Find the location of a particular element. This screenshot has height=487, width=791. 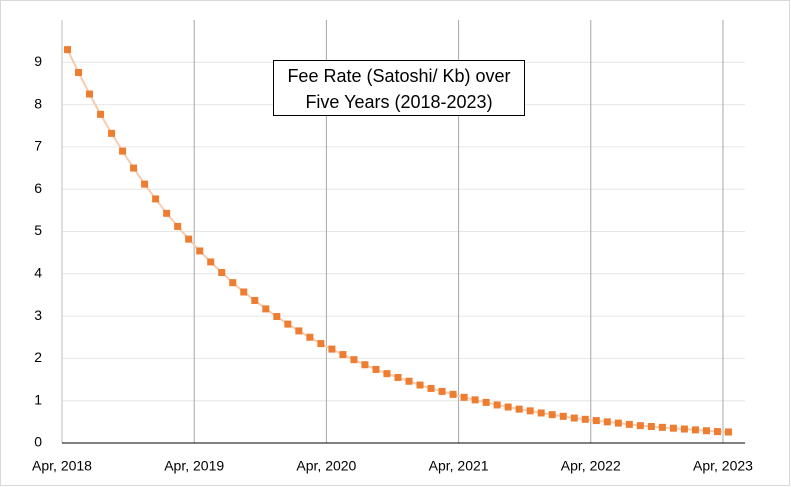

x-tick-label: Apr, 2022 is located at coordinates (591, 466).